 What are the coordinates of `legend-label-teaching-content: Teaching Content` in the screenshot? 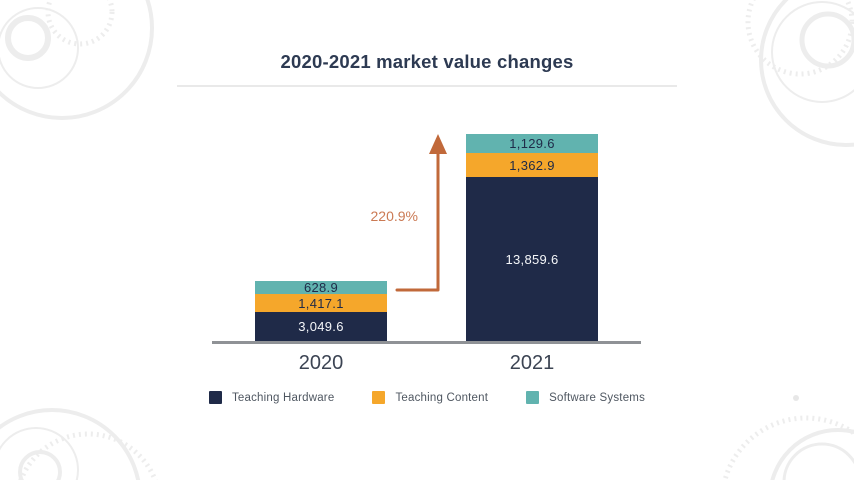 It's located at (442, 397).